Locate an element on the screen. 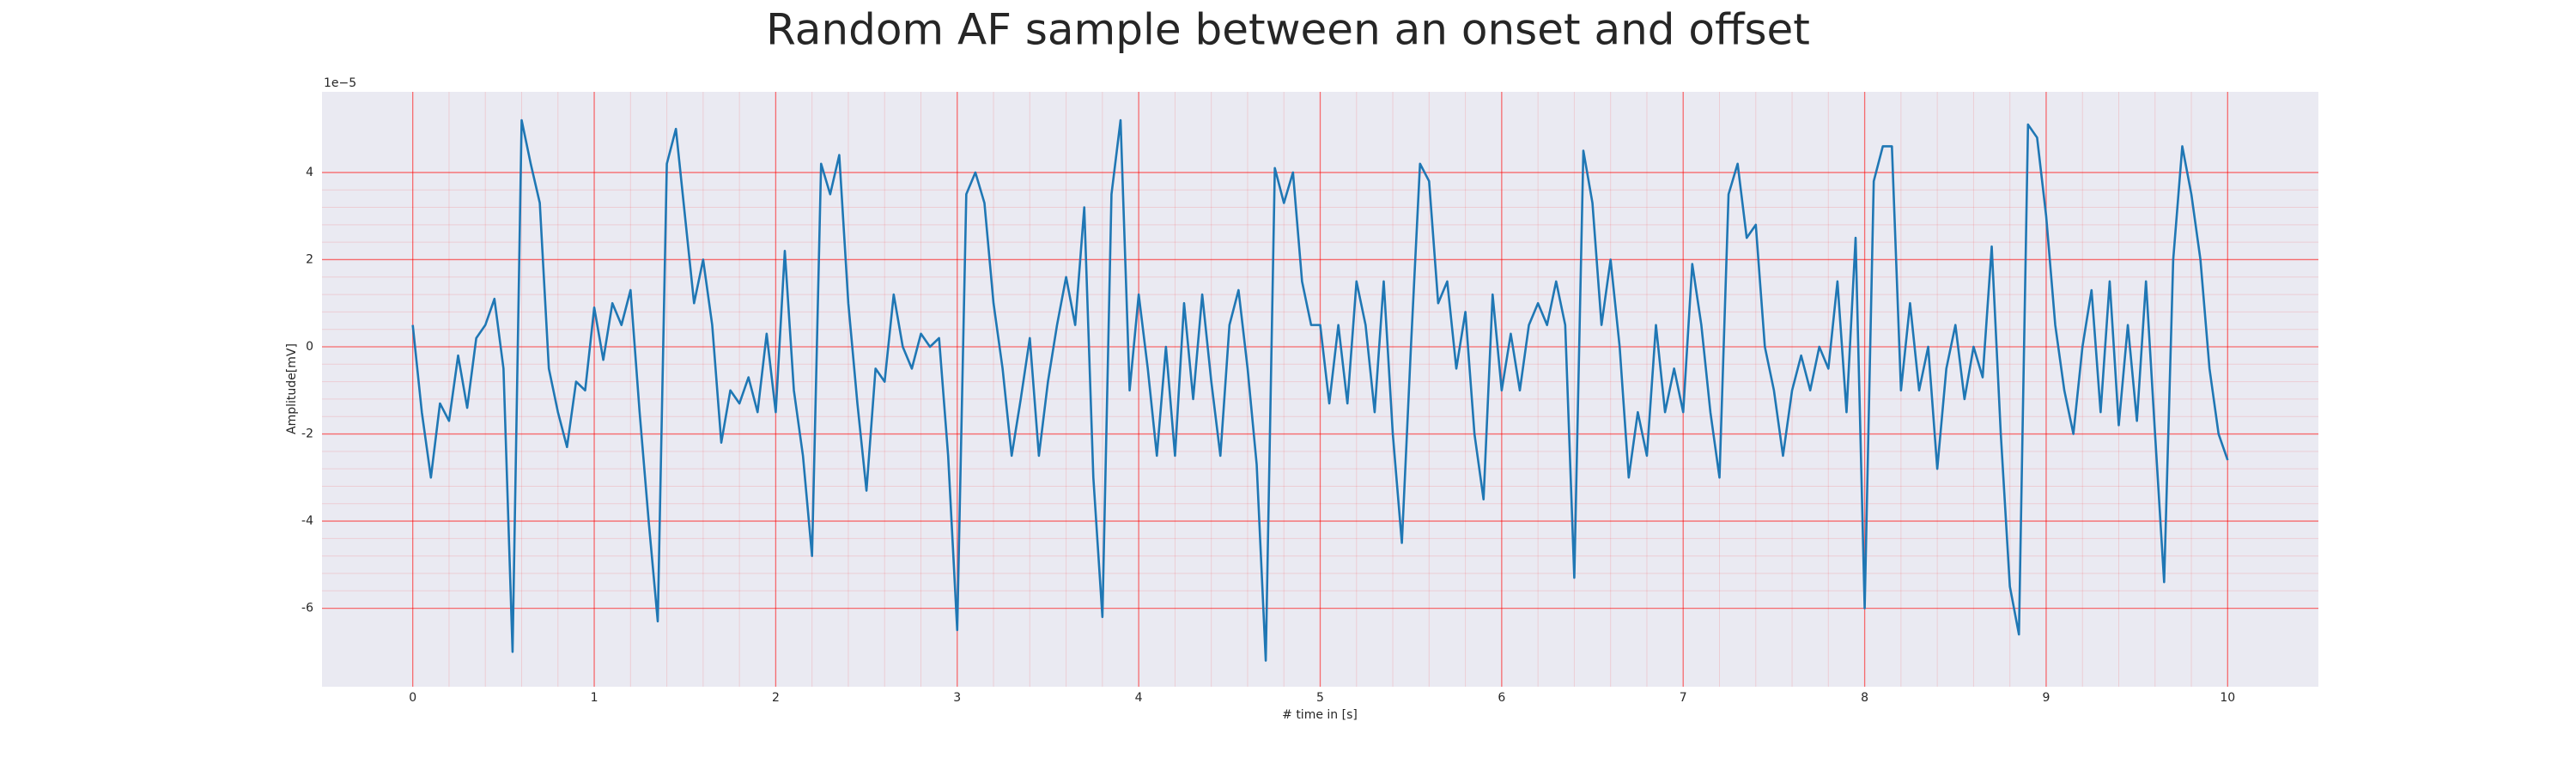 Image resolution: width=2576 pixels, height=776 pixels. x-tick-label: 8 is located at coordinates (1865, 698).